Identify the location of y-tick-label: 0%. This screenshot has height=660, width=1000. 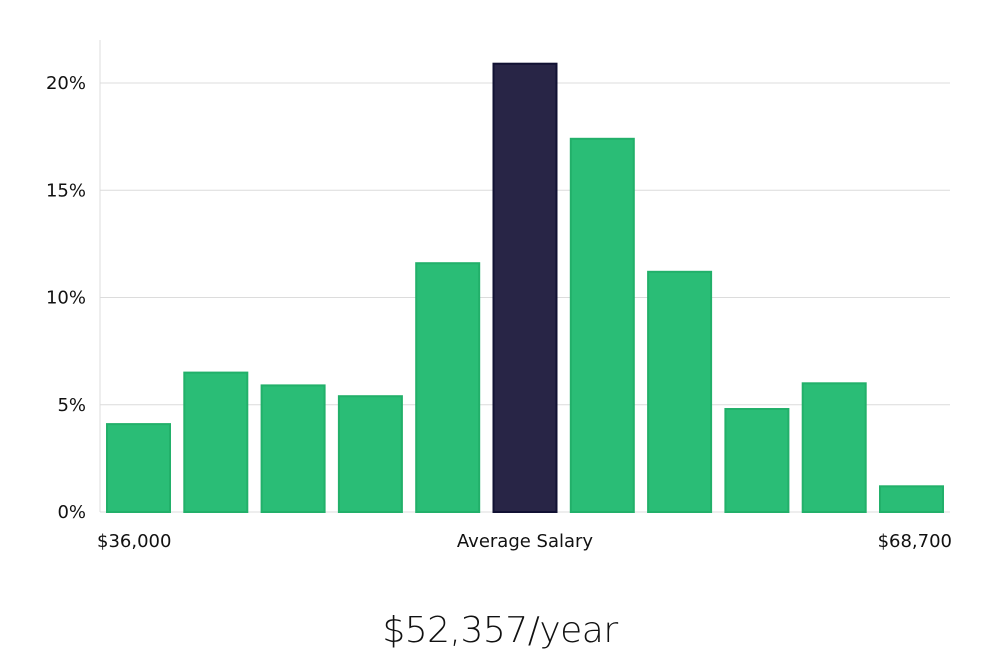
(71, 512).